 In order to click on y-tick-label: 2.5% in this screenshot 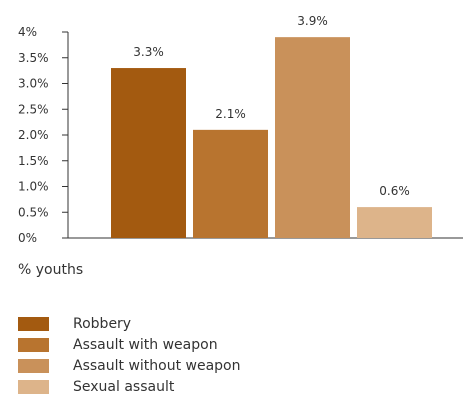, I will do `click(33, 109)`.